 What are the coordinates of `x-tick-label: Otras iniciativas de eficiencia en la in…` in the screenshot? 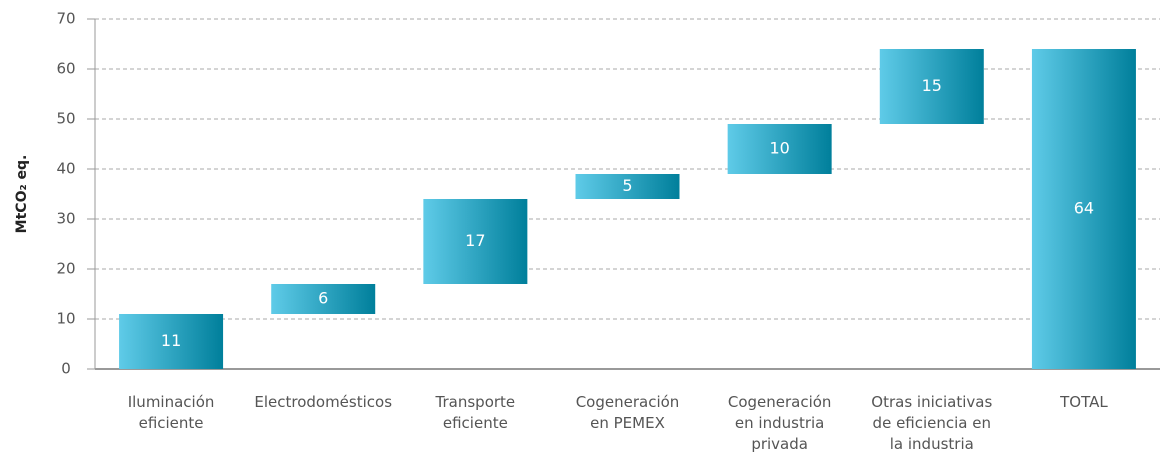 It's located at (932, 423).